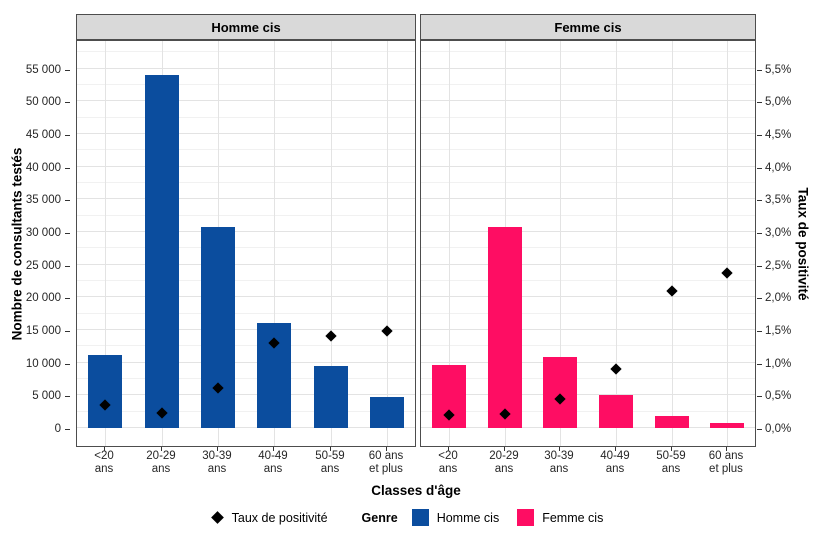 The image size is (816, 543). Describe the element at coordinates (43, 200) in the screenshot. I see `left-tick-label: 35 000` at that location.